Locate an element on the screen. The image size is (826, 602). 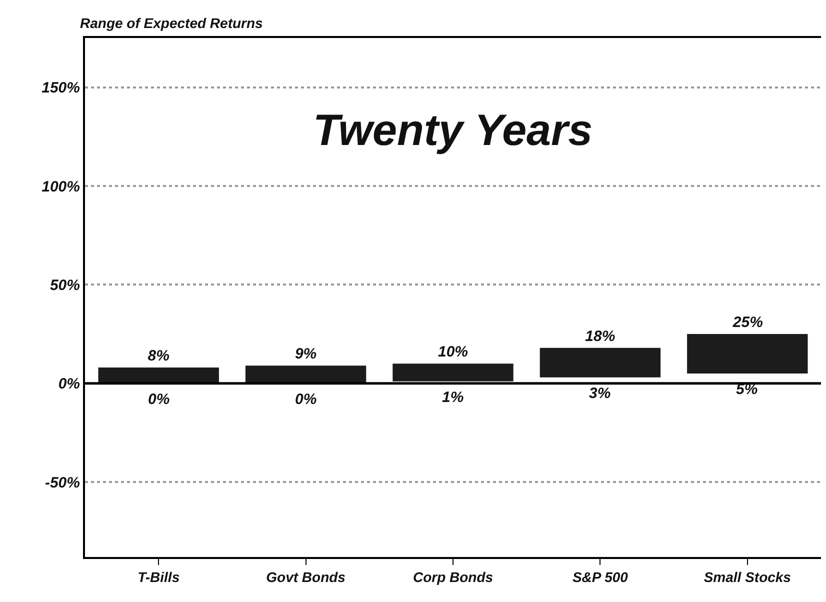
data-label: 9% is located at coordinates (305, 354).